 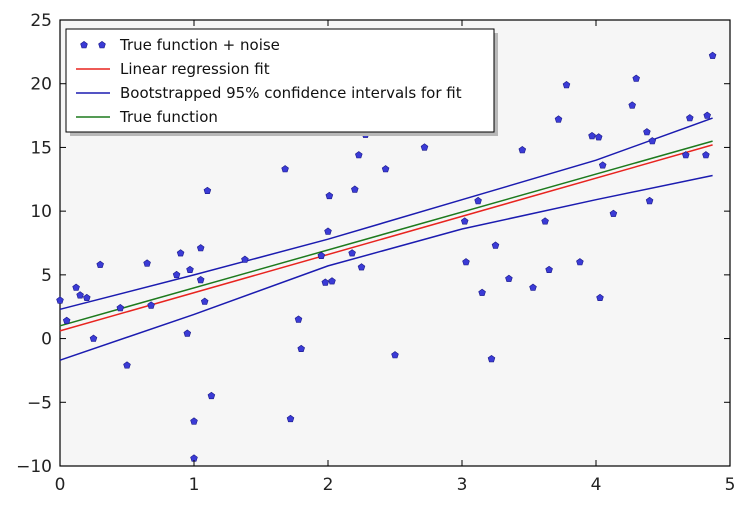 I want to click on x-tick-label: 0, so click(x=60, y=485).